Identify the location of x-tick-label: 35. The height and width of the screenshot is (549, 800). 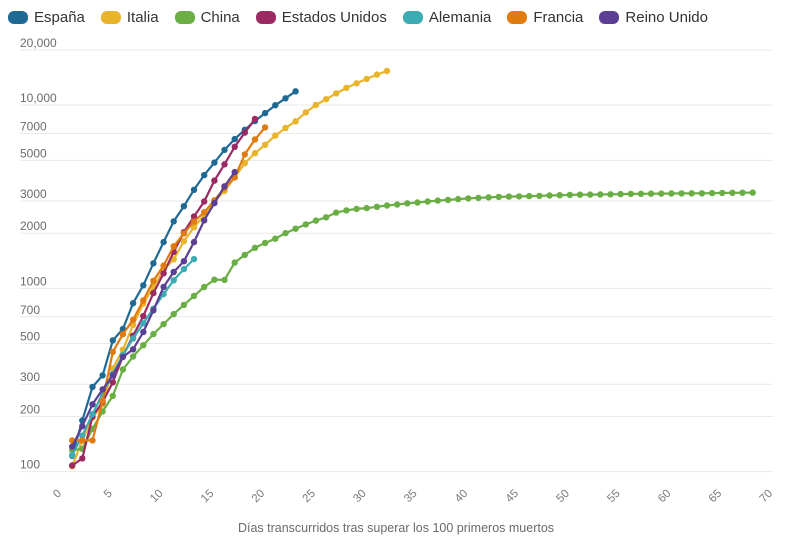
(411, 497).